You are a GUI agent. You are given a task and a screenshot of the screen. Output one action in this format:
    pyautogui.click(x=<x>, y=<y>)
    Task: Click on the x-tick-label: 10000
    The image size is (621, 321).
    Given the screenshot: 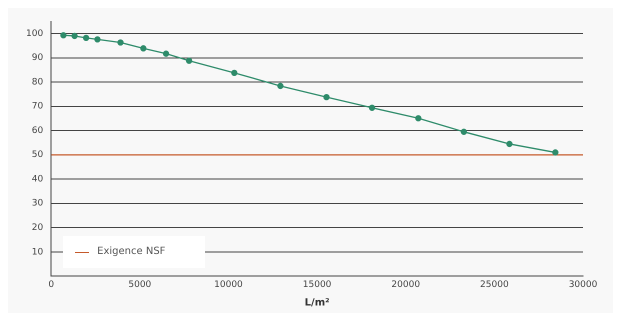 What is the action you would take?
    pyautogui.click(x=229, y=285)
    